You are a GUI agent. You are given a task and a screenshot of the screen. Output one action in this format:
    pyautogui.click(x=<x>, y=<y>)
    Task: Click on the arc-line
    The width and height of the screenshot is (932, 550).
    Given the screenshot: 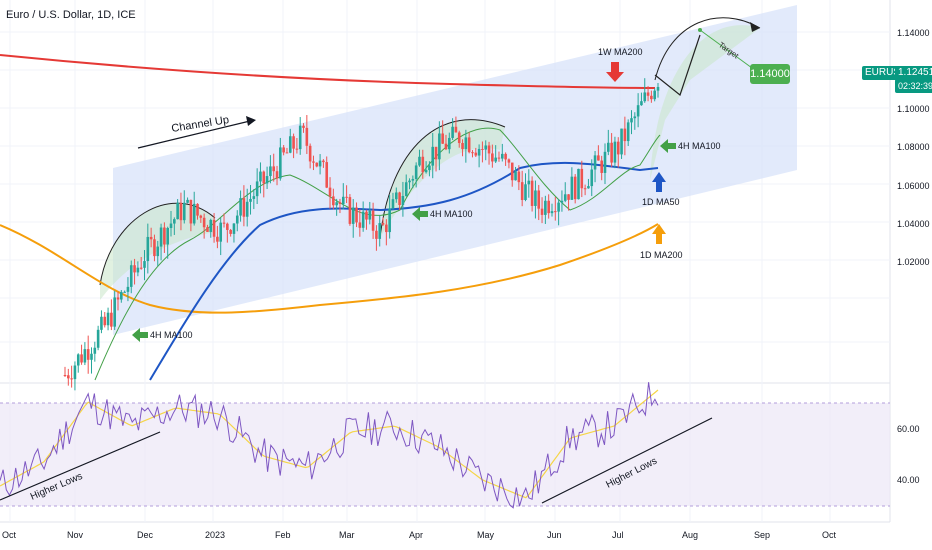 What is the action you would take?
    pyautogui.click(x=707, y=49)
    